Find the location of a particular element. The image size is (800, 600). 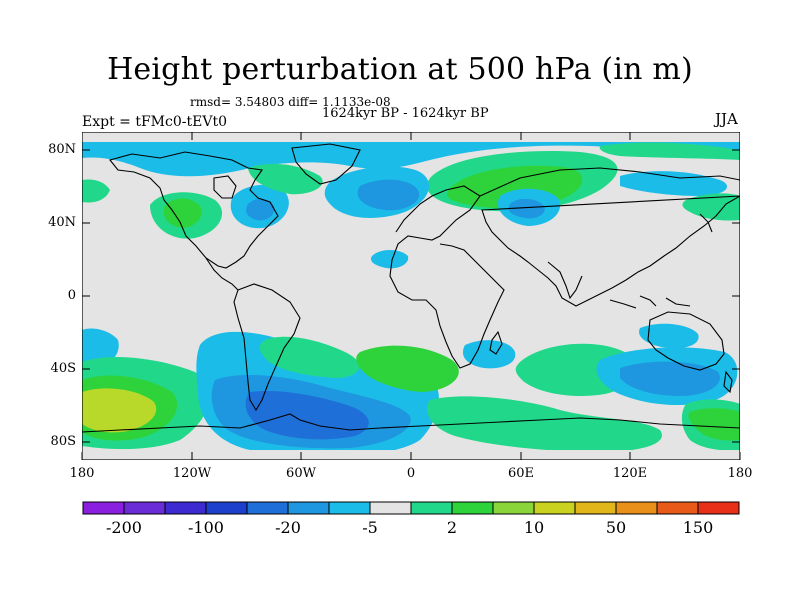

lat-tick-40s: 40S is located at coordinates (63, 368).